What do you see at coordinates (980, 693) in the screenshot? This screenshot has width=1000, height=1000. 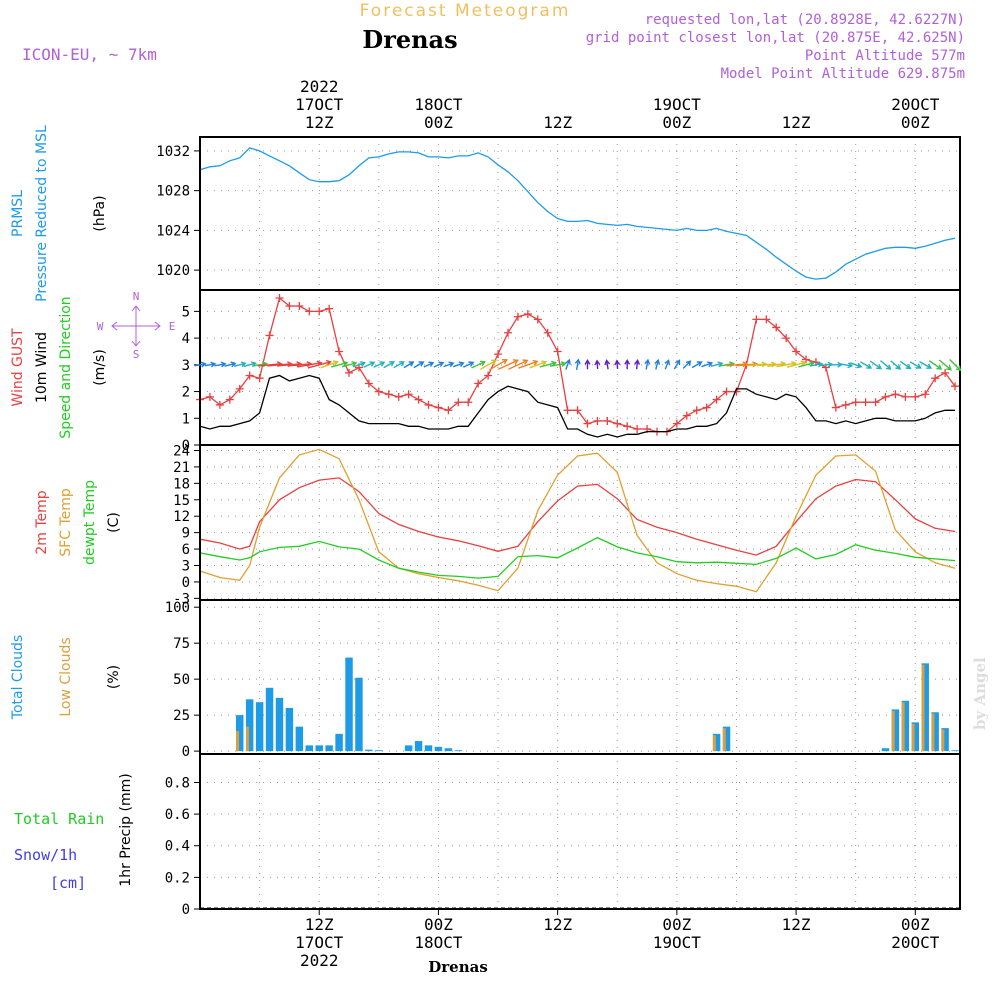 I see `credit-text: by Angel` at bounding box center [980, 693].